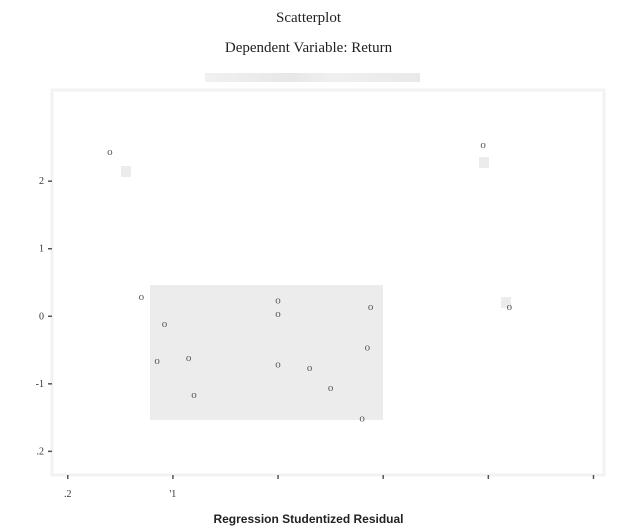 The width and height of the screenshot is (617, 530). Describe the element at coordinates (173, 494) in the screenshot. I see `x-tick-label: '1` at that location.